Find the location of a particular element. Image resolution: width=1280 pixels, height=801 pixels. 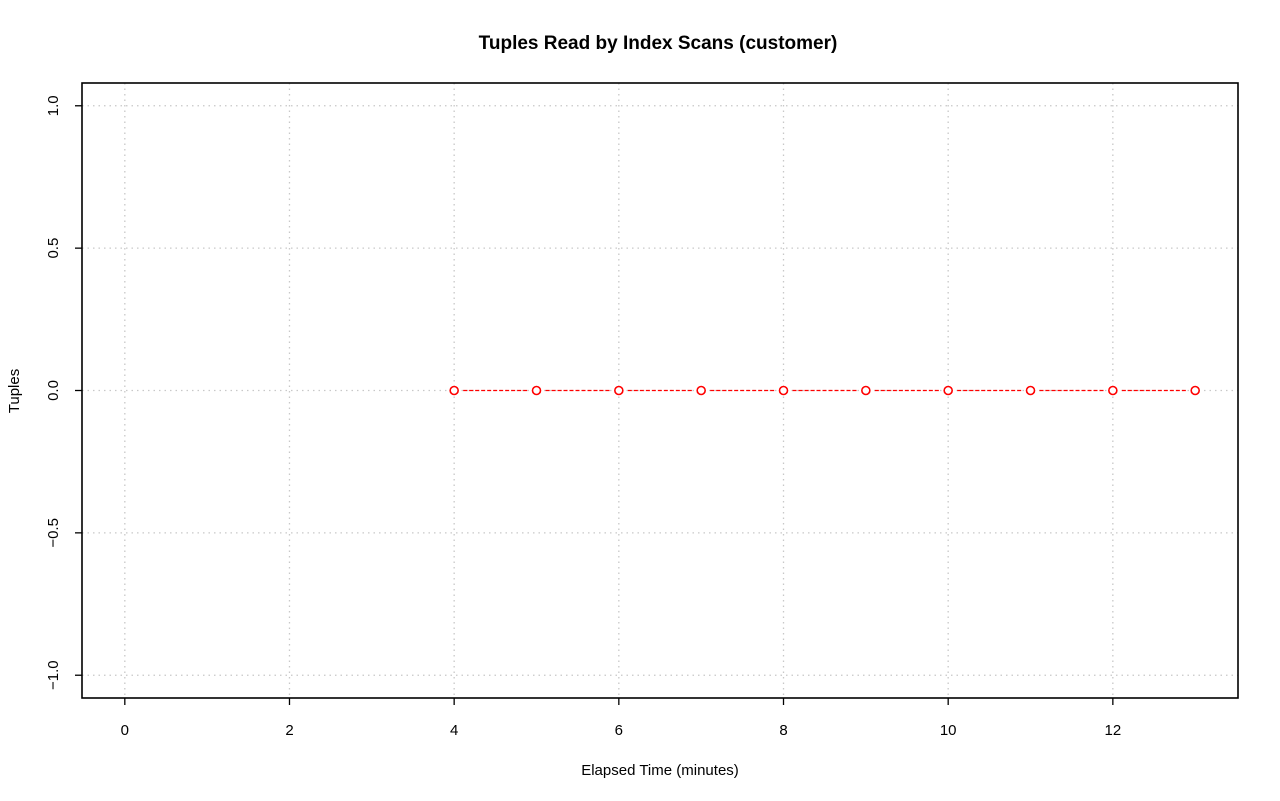

y-tick-label: −1.0 is located at coordinates (53, 675).